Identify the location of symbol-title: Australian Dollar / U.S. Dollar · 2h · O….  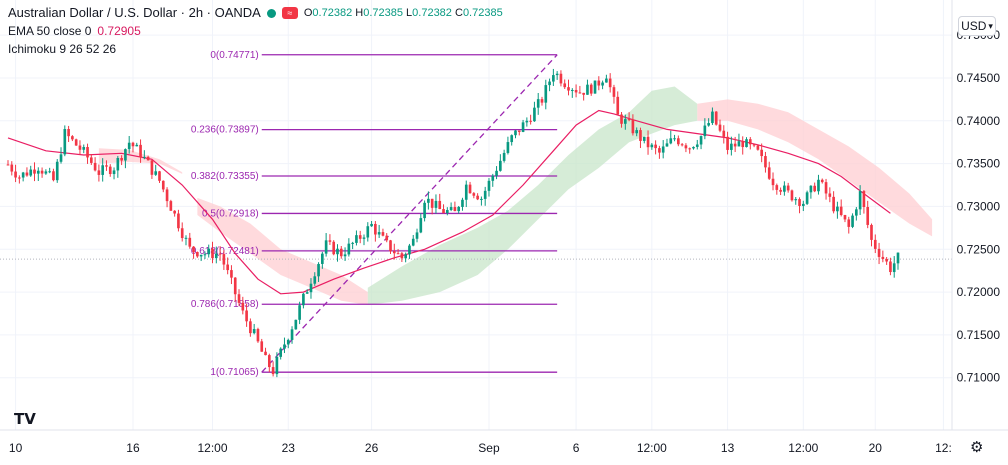
(134, 12).